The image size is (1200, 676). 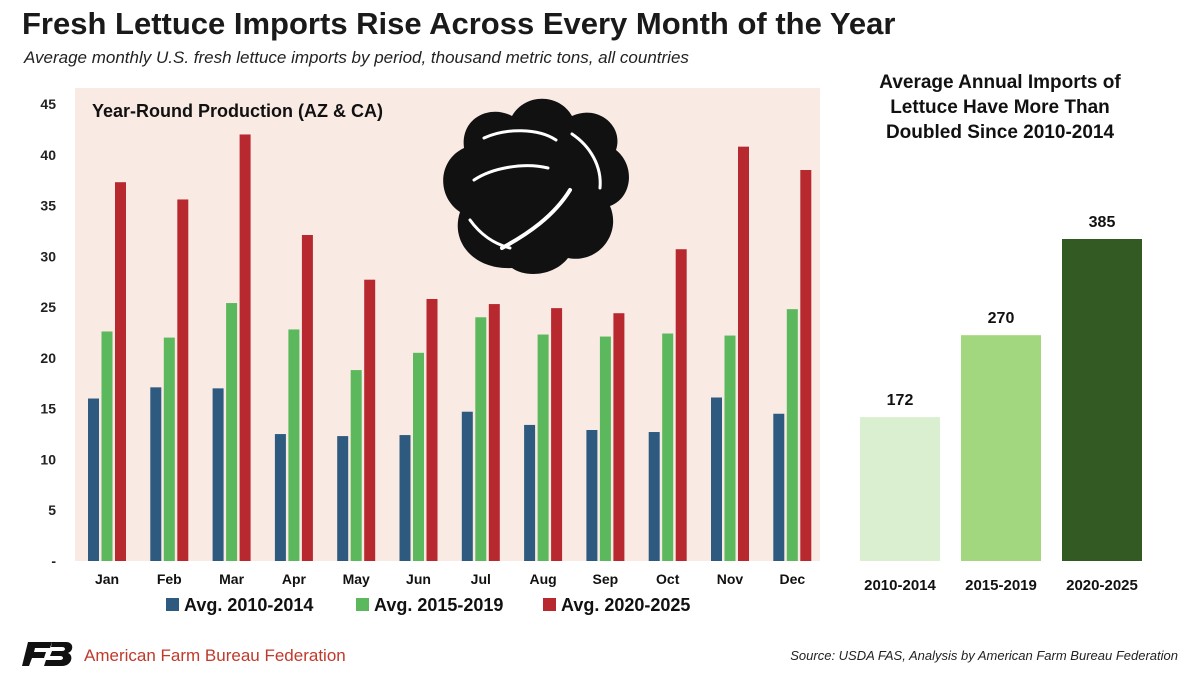 I want to click on annual-category-label: 2010-2014, so click(x=900, y=585).